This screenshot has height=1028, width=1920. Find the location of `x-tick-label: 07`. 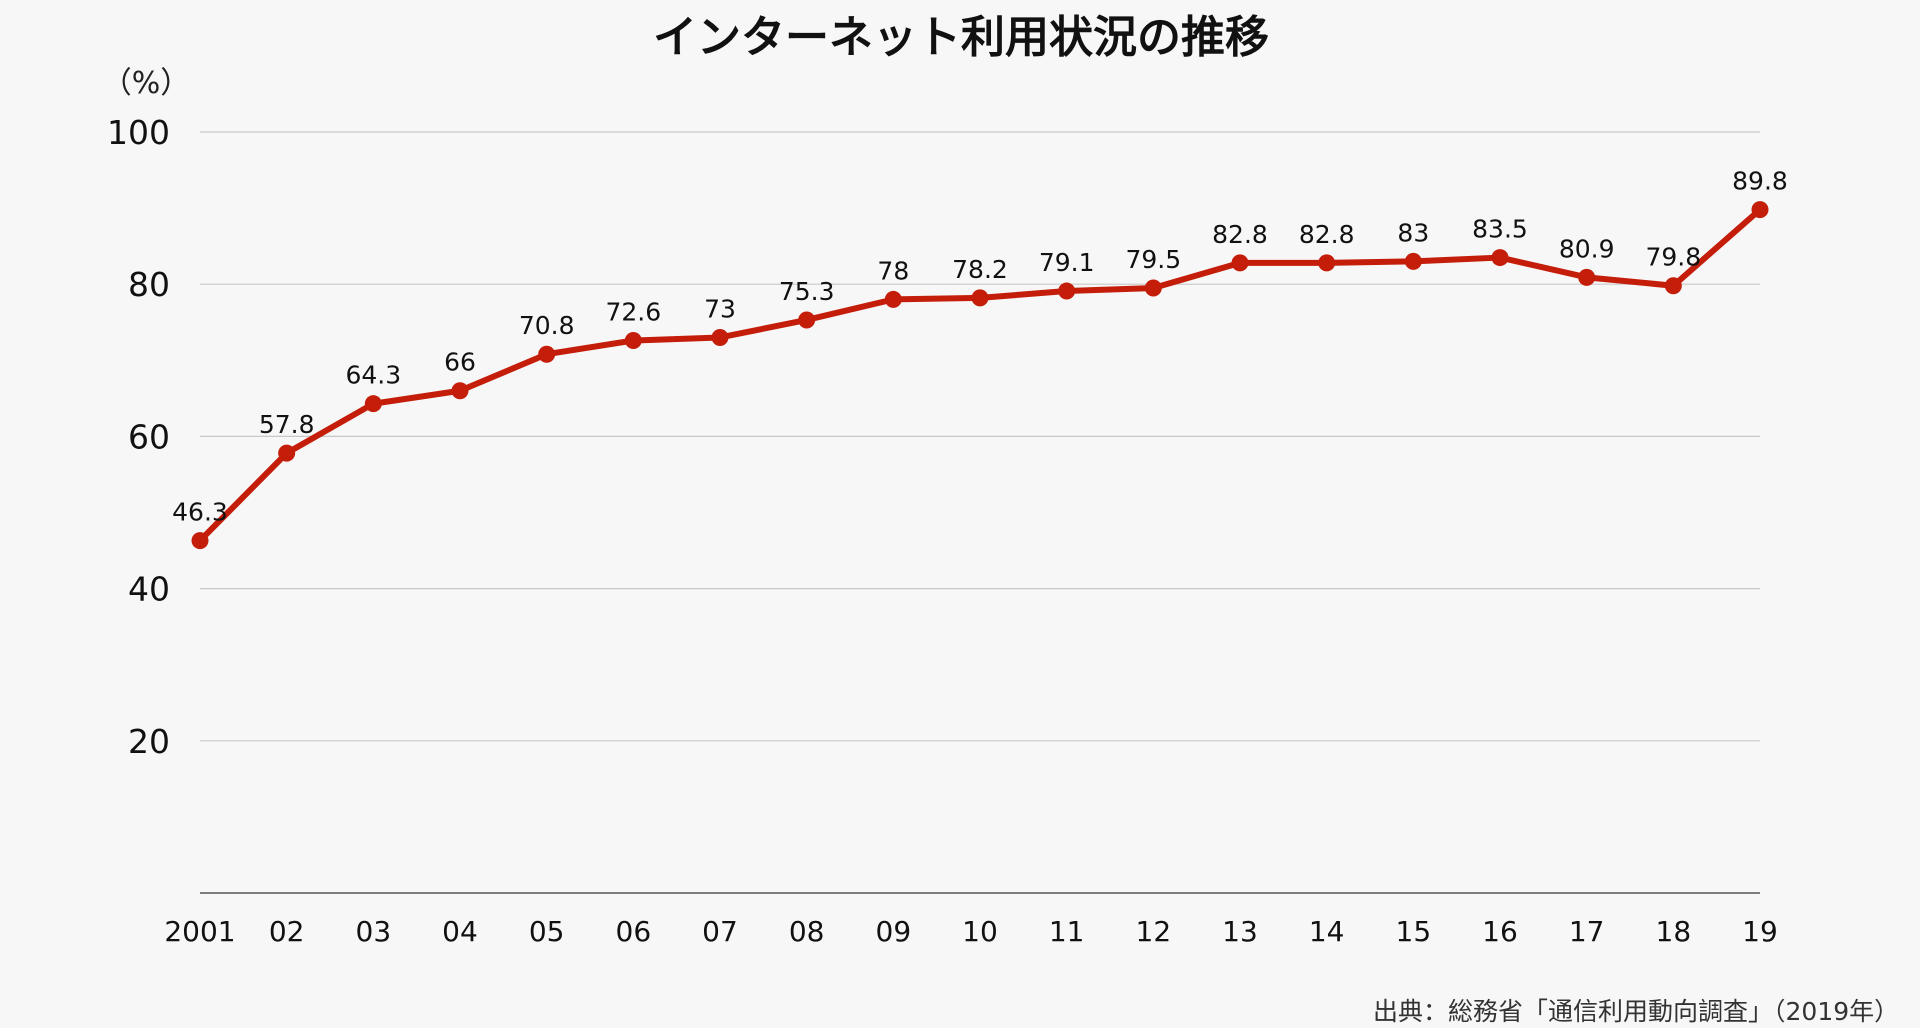

x-tick-label: 07 is located at coordinates (720, 931).